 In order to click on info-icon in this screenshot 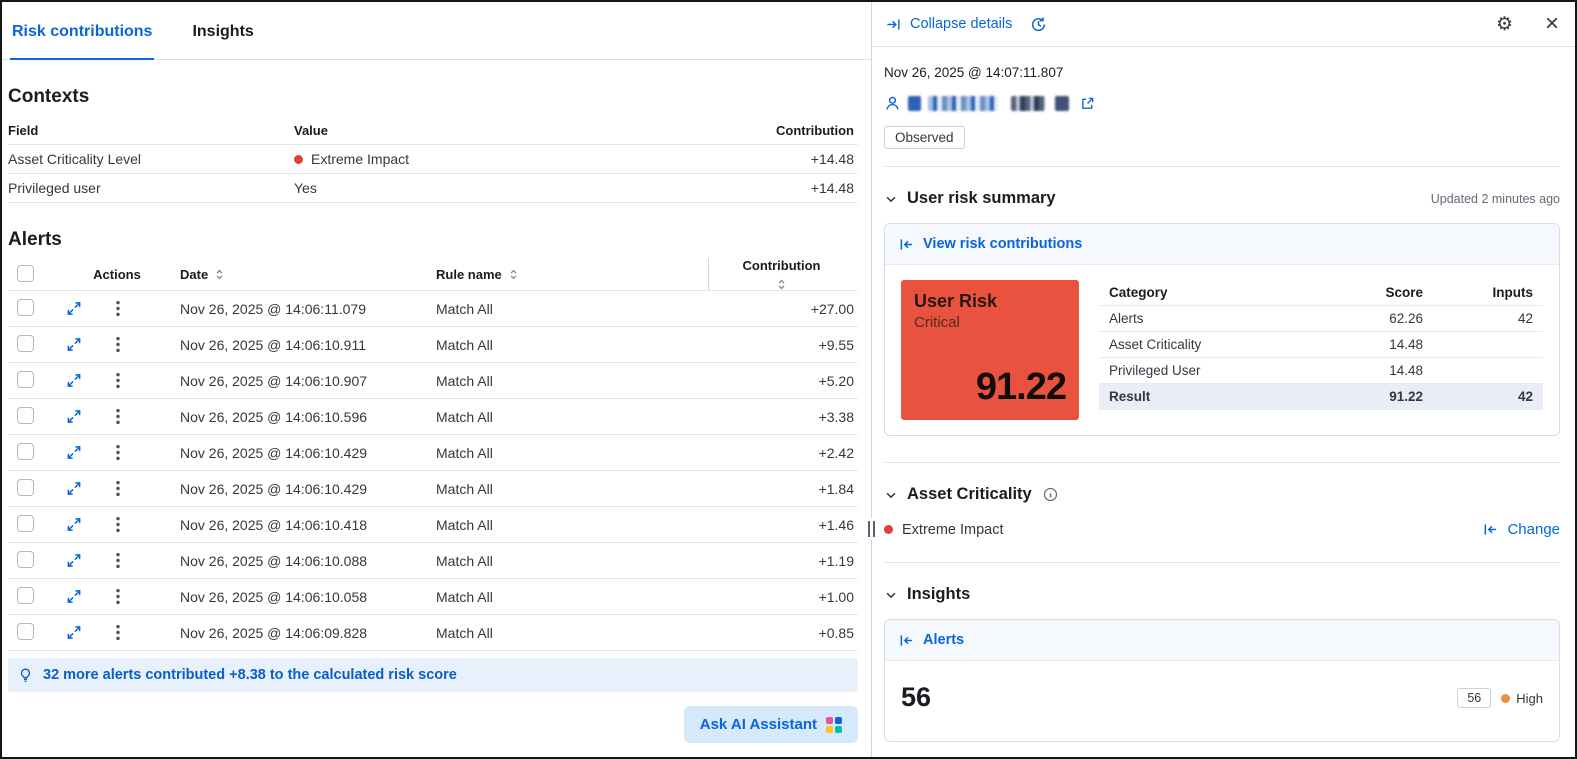, I will do `click(1050, 494)`.